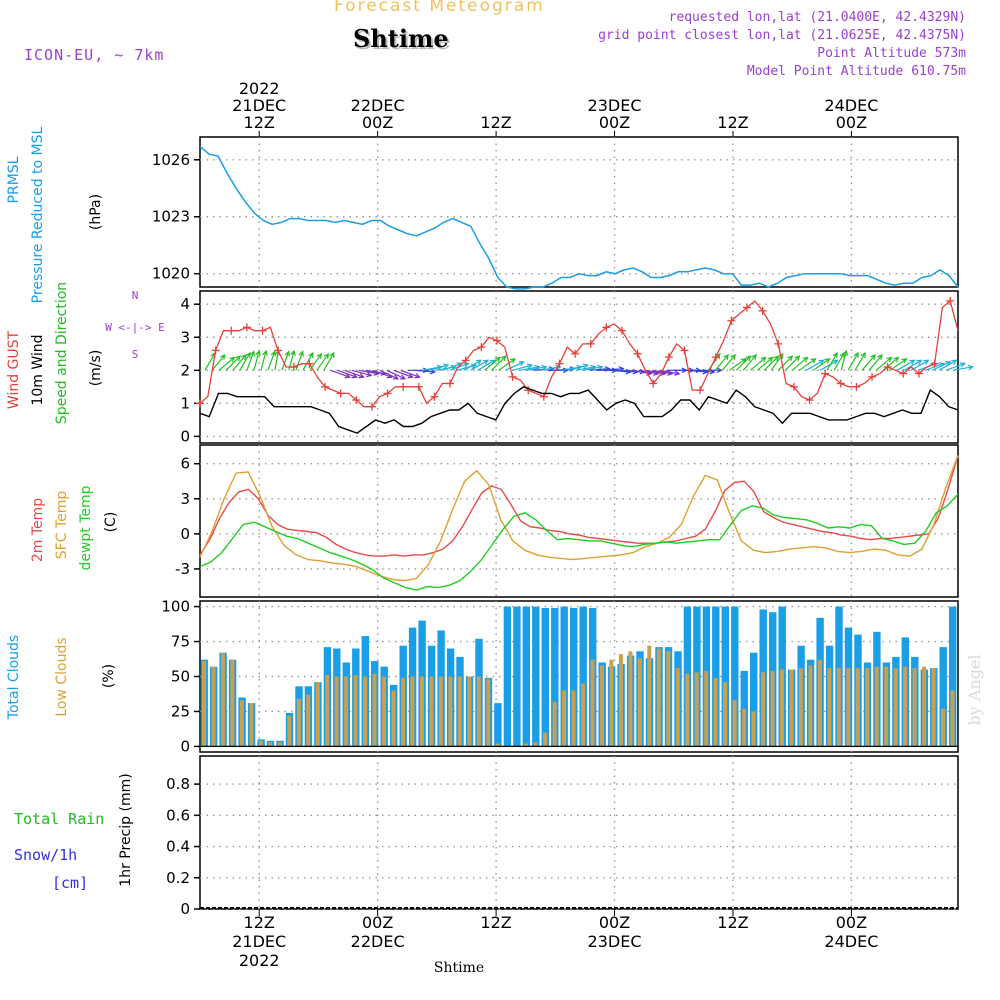 This screenshot has height=1000, width=1000. I want to click on y-tick-label: 1020, so click(171, 274).